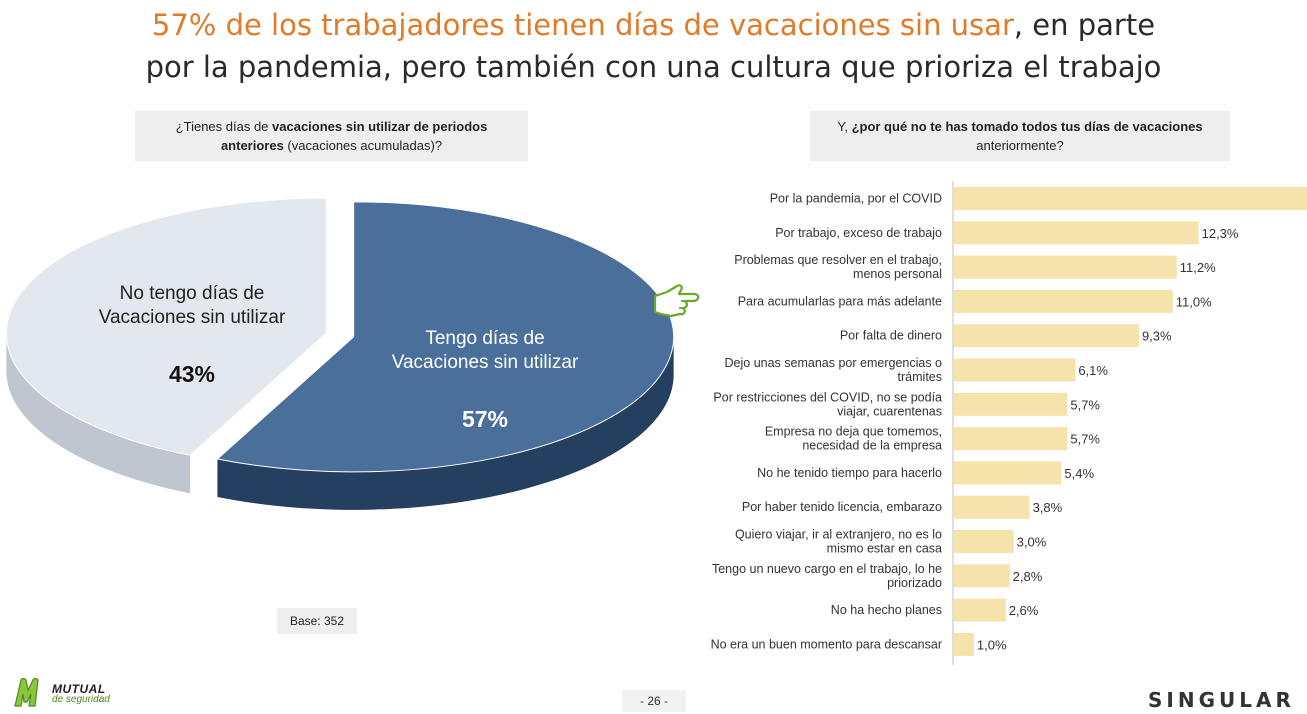 The image size is (1307, 714). What do you see at coordinates (363, 145) in the screenshot?
I see `left-question-post: (vacaciones acumuladas)?` at bounding box center [363, 145].